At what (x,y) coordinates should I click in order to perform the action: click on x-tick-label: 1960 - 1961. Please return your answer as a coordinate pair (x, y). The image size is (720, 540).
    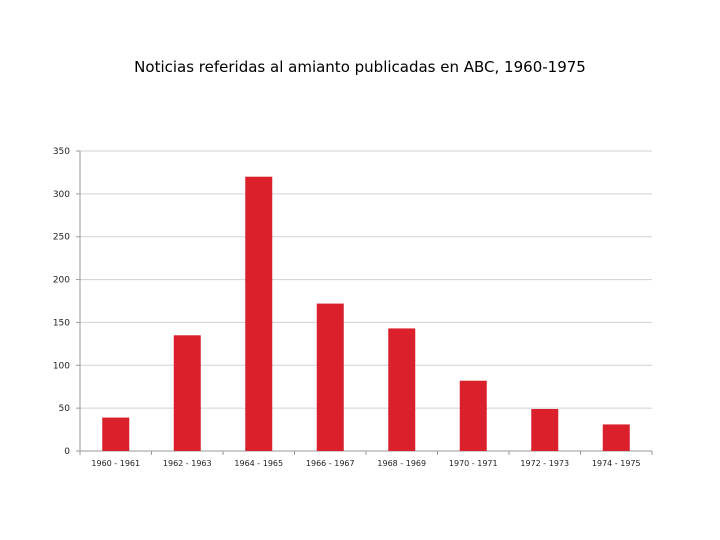
    Looking at the image, I should click on (115, 463).